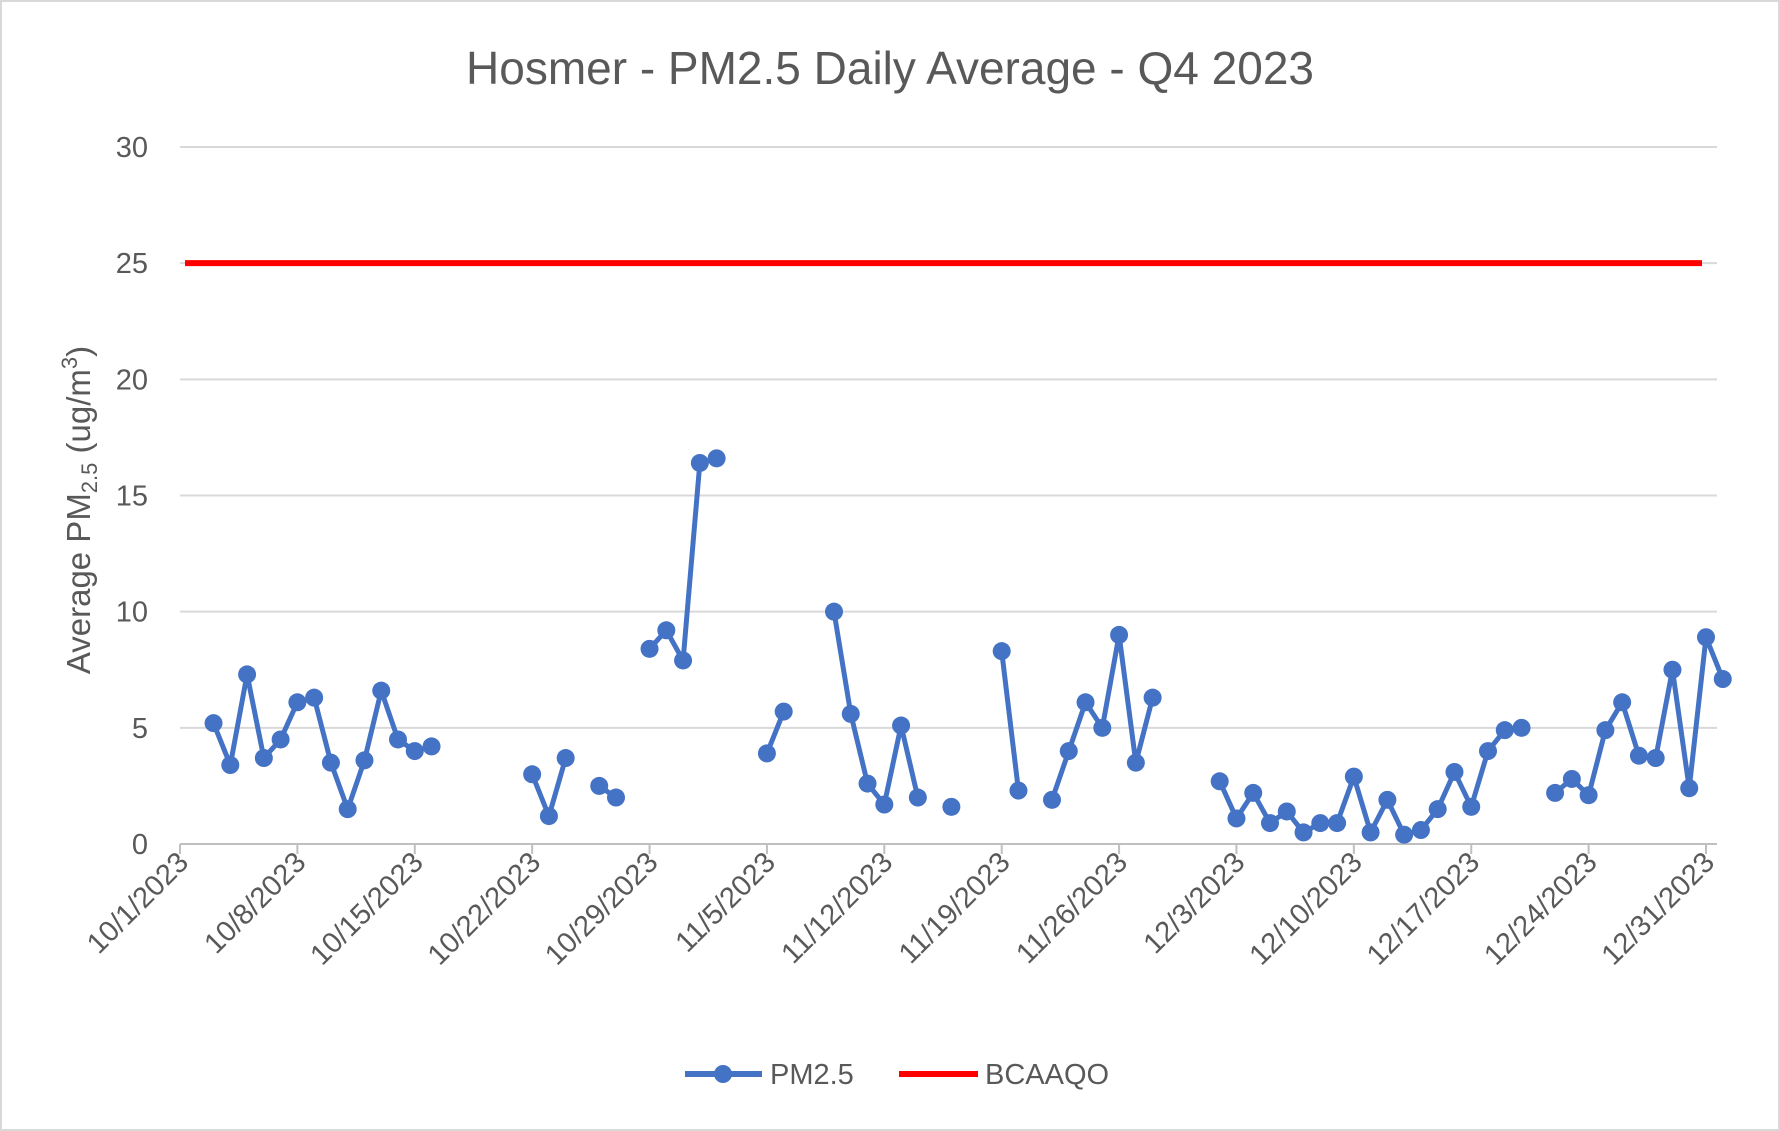 This screenshot has width=1780, height=1131. I want to click on x-tick-label: 11/12/2023, so click(838, 908).